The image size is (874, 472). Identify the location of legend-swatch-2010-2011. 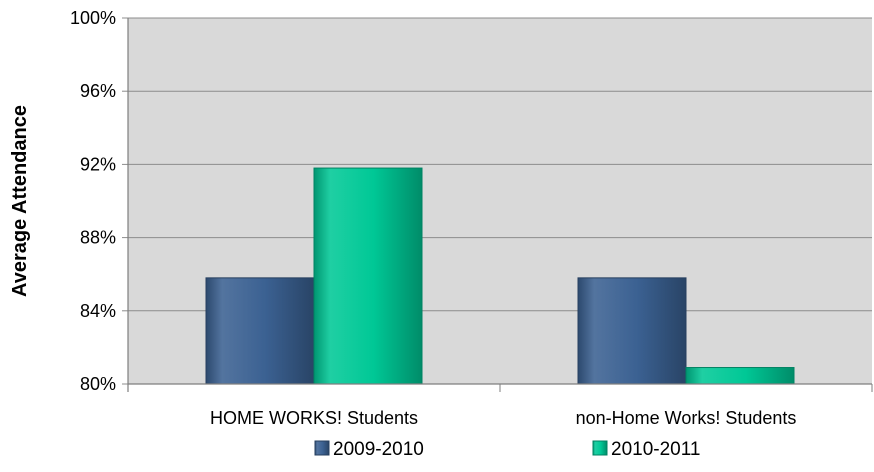
(600, 448).